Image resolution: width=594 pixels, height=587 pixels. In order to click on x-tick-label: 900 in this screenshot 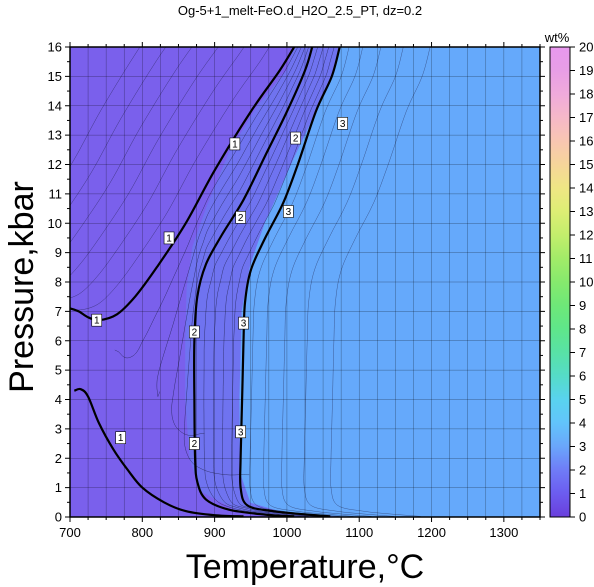, I will do `click(215, 532)`.